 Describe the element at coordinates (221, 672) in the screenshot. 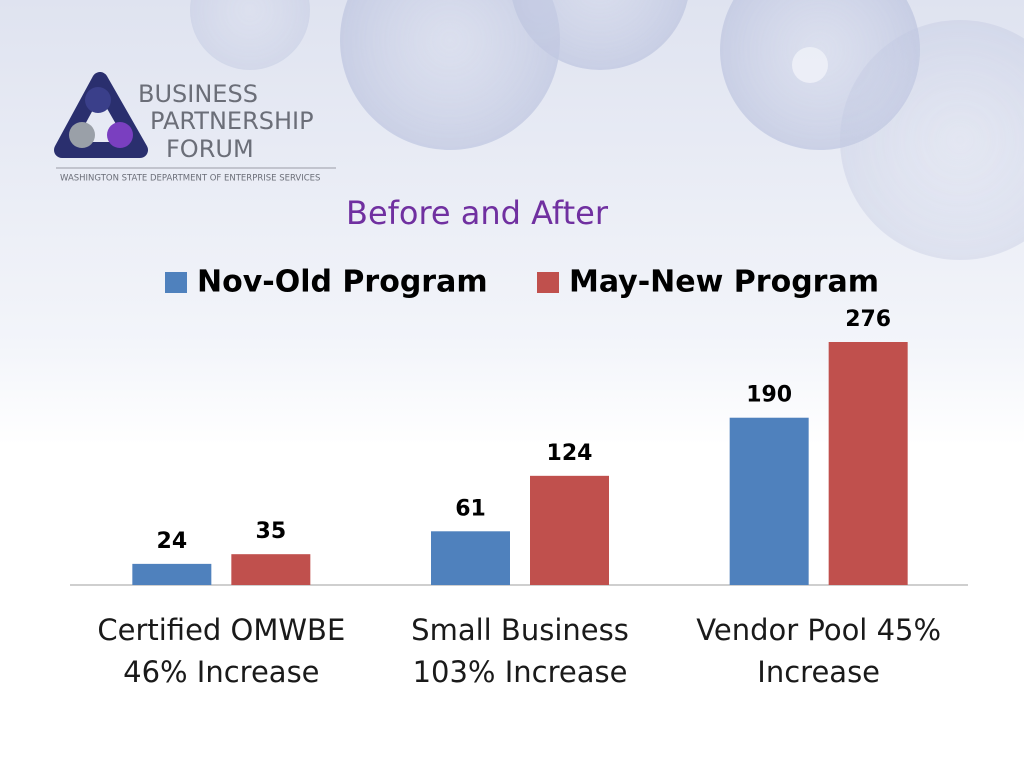

I see `x-tick-label: 46% Increase` at that location.